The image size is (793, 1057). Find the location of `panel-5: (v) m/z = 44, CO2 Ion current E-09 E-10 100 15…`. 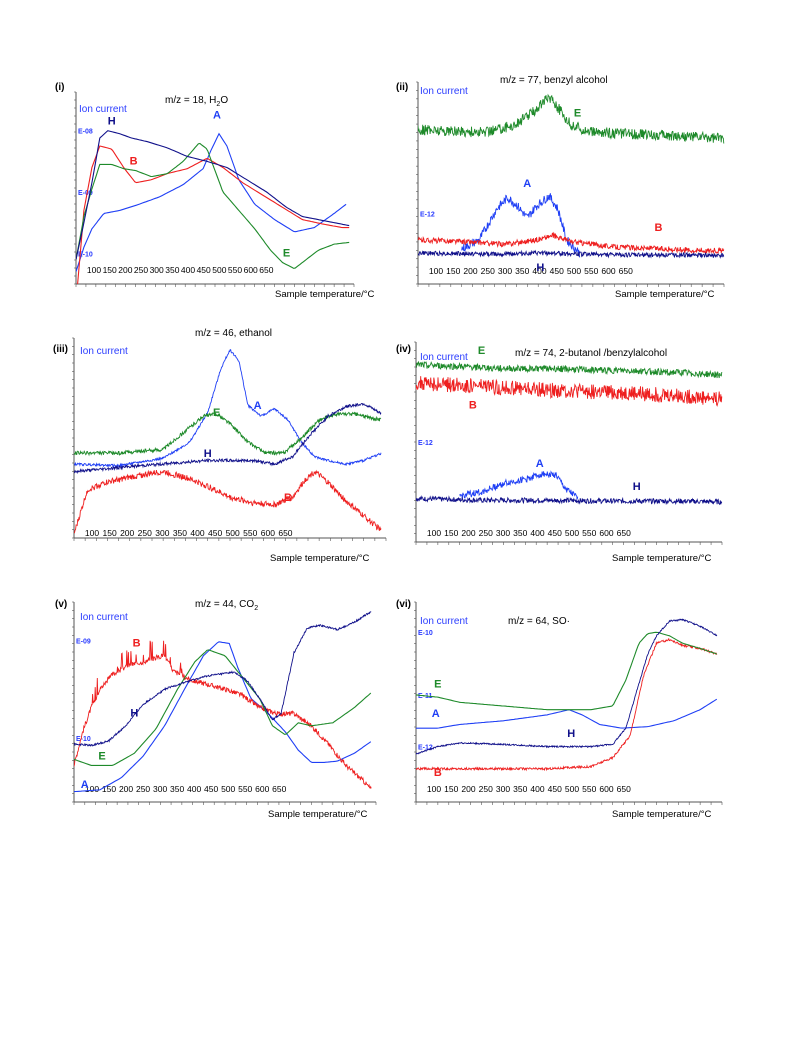

panel-5: (v) m/z = 44, CO2 Ion current E-09 E-10 100 15… is located at coordinates (216, 709).